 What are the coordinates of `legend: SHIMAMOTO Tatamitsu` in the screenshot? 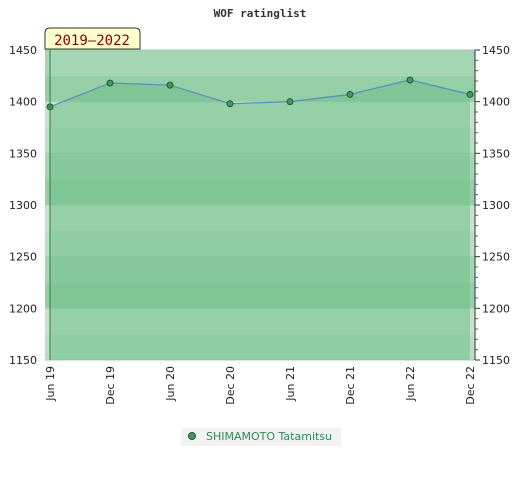 It's located at (261, 437).